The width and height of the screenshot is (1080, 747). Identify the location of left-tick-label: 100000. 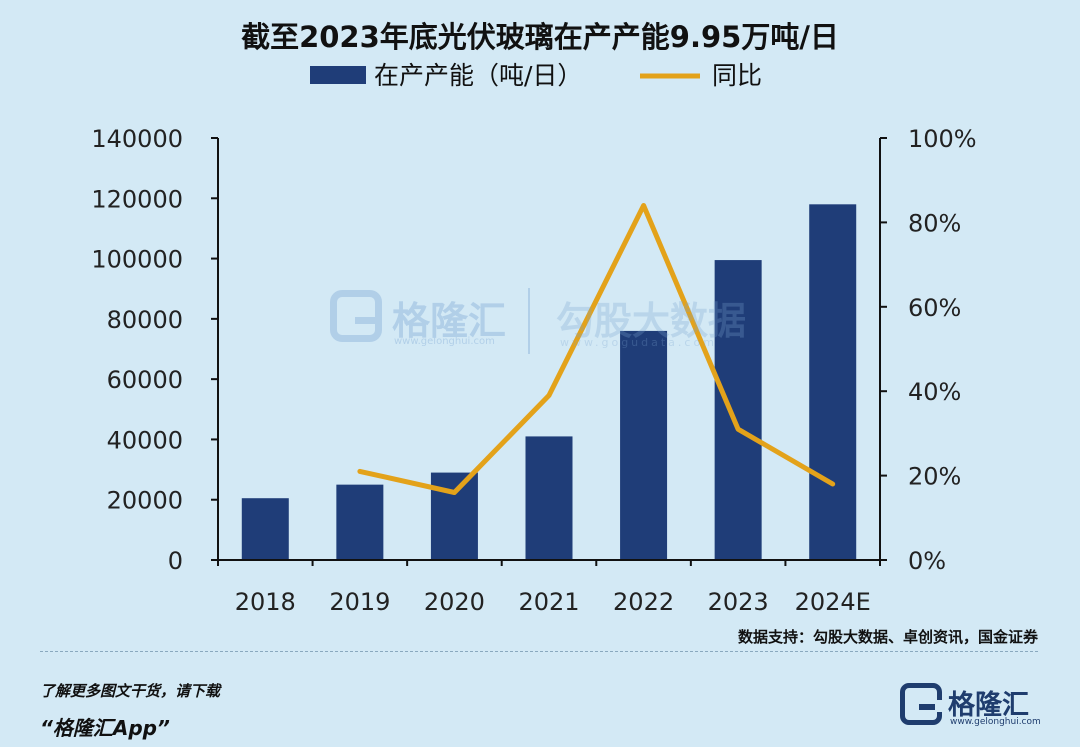
(137, 260).